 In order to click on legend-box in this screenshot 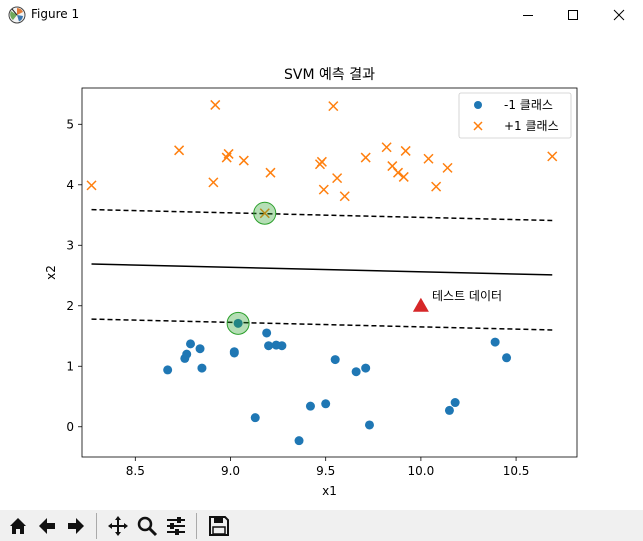, I will do `click(515, 115)`.